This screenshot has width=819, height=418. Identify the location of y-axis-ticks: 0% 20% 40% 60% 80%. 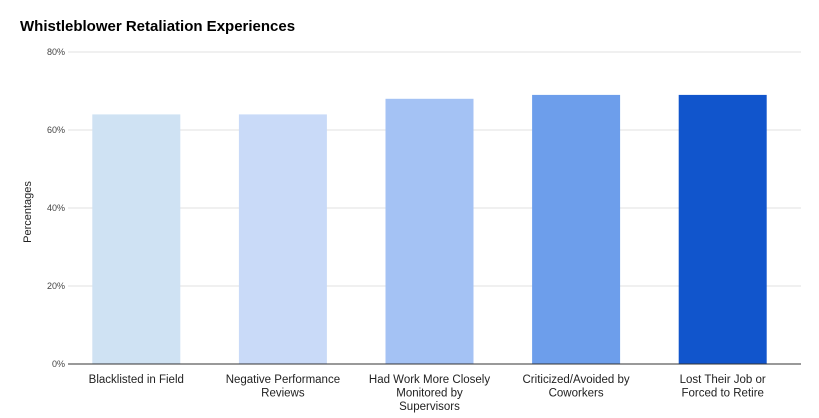
(56, 208).